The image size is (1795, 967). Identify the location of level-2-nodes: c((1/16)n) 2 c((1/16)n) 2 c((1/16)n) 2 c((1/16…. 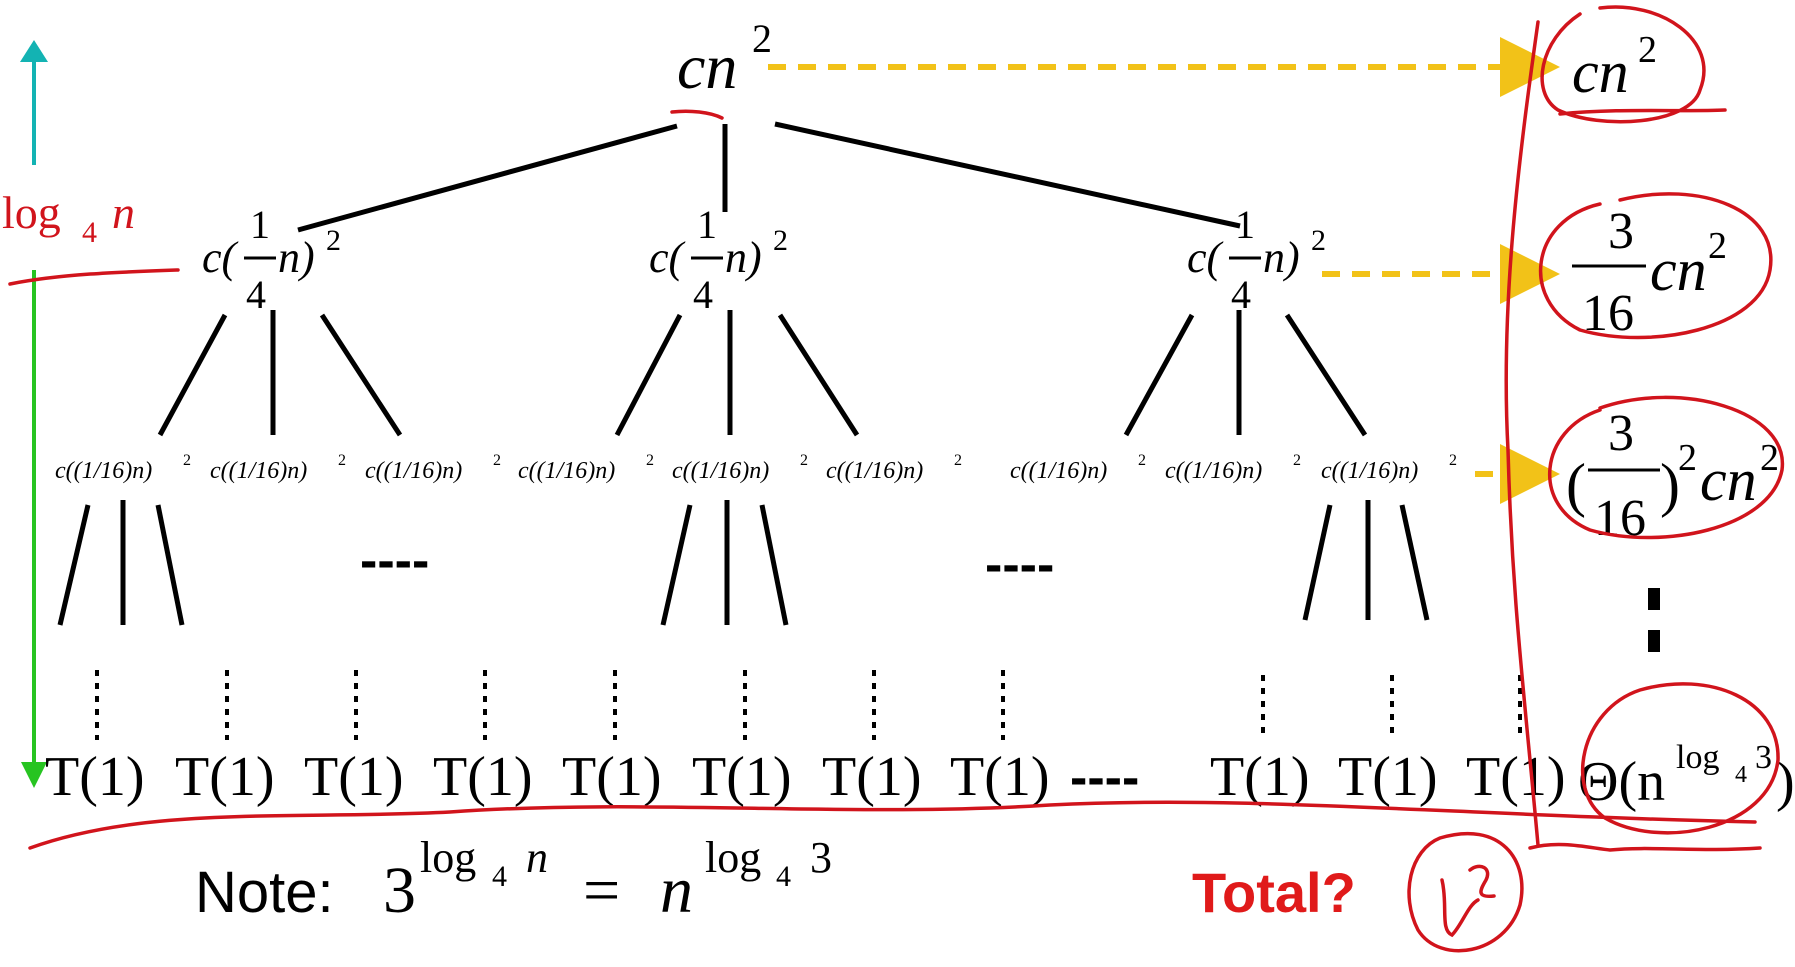
(756, 468).